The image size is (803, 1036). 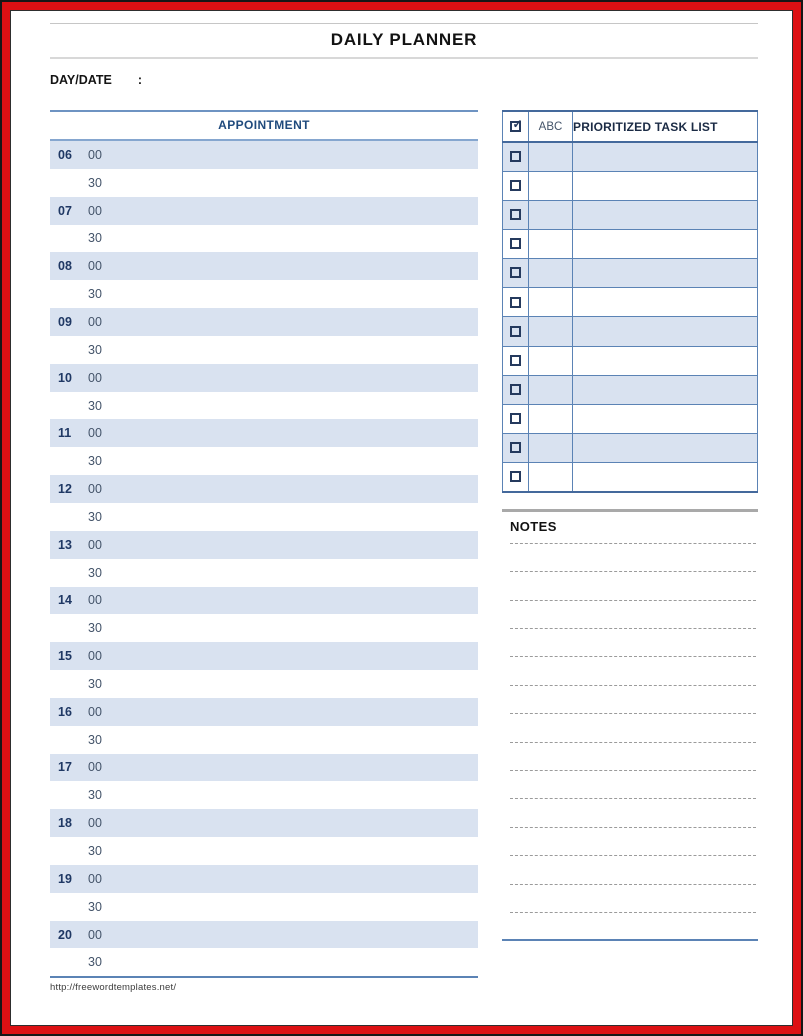 What do you see at coordinates (264, 600) in the screenshot?
I see `appointment-slot-14-00: 14 00` at bounding box center [264, 600].